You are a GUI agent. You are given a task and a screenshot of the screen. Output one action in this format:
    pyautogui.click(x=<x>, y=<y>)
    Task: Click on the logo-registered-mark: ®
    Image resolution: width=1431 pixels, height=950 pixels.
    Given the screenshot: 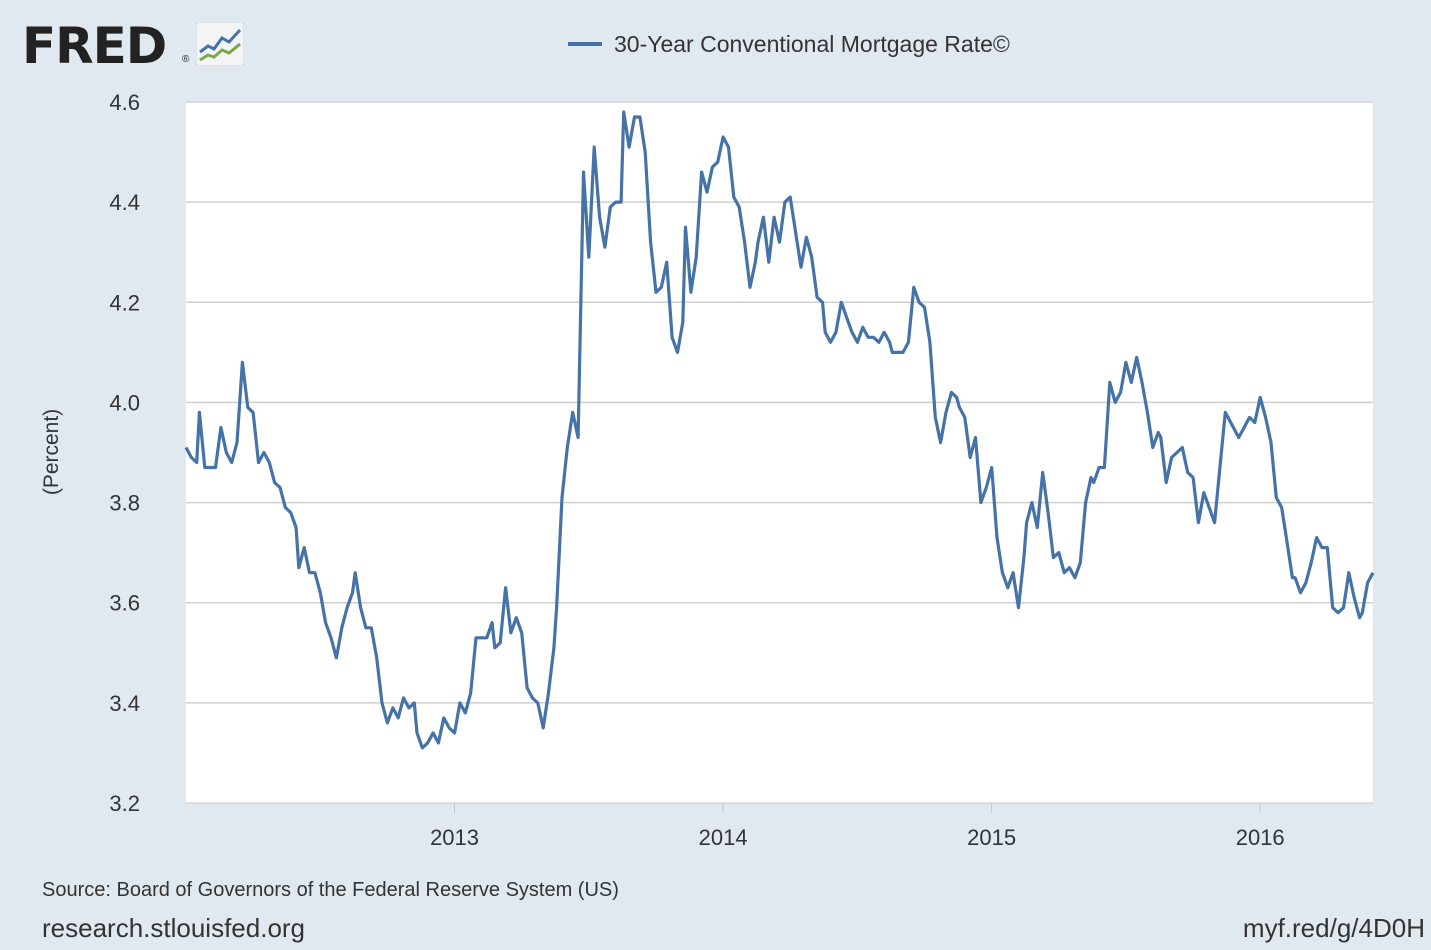 What is the action you would take?
    pyautogui.click(x=186, y=59)
    